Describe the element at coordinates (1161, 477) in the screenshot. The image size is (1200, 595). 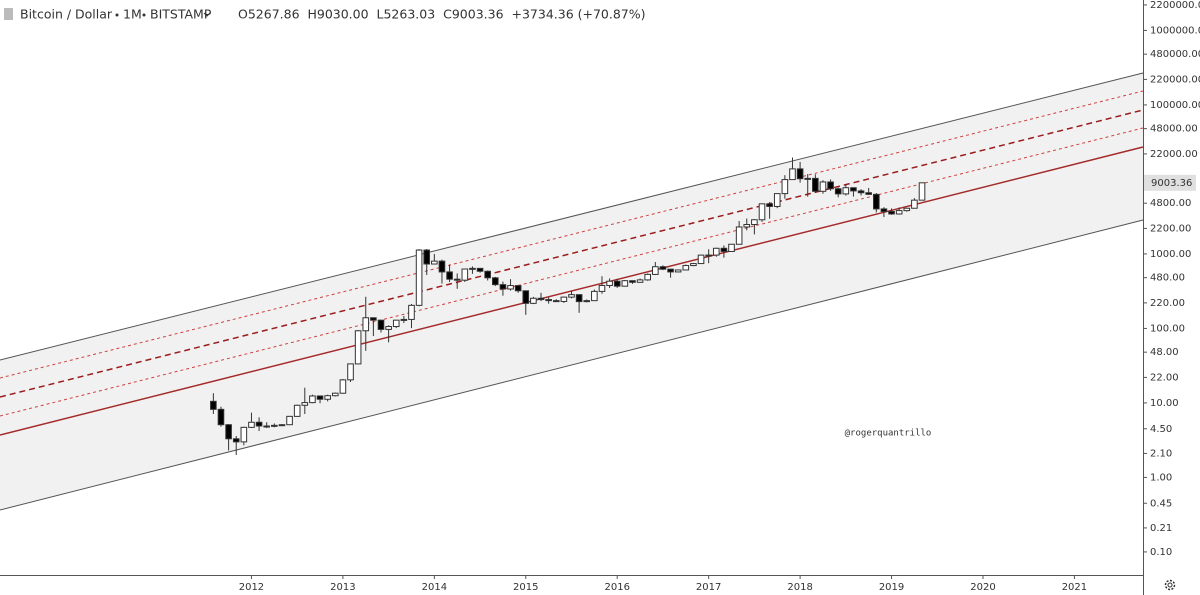
I see `y-tick-label: 1.00` at that location.